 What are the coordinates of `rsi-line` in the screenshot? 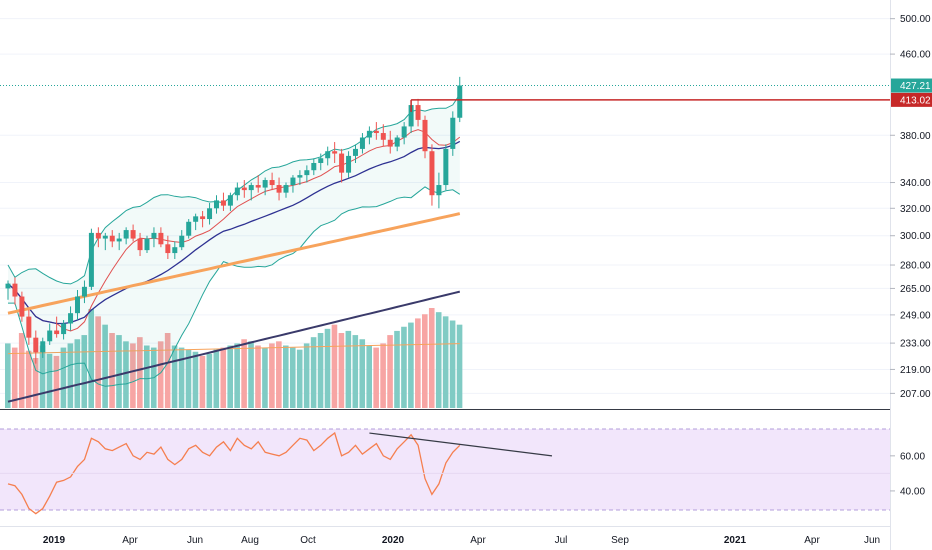 It's located at (234, 473).